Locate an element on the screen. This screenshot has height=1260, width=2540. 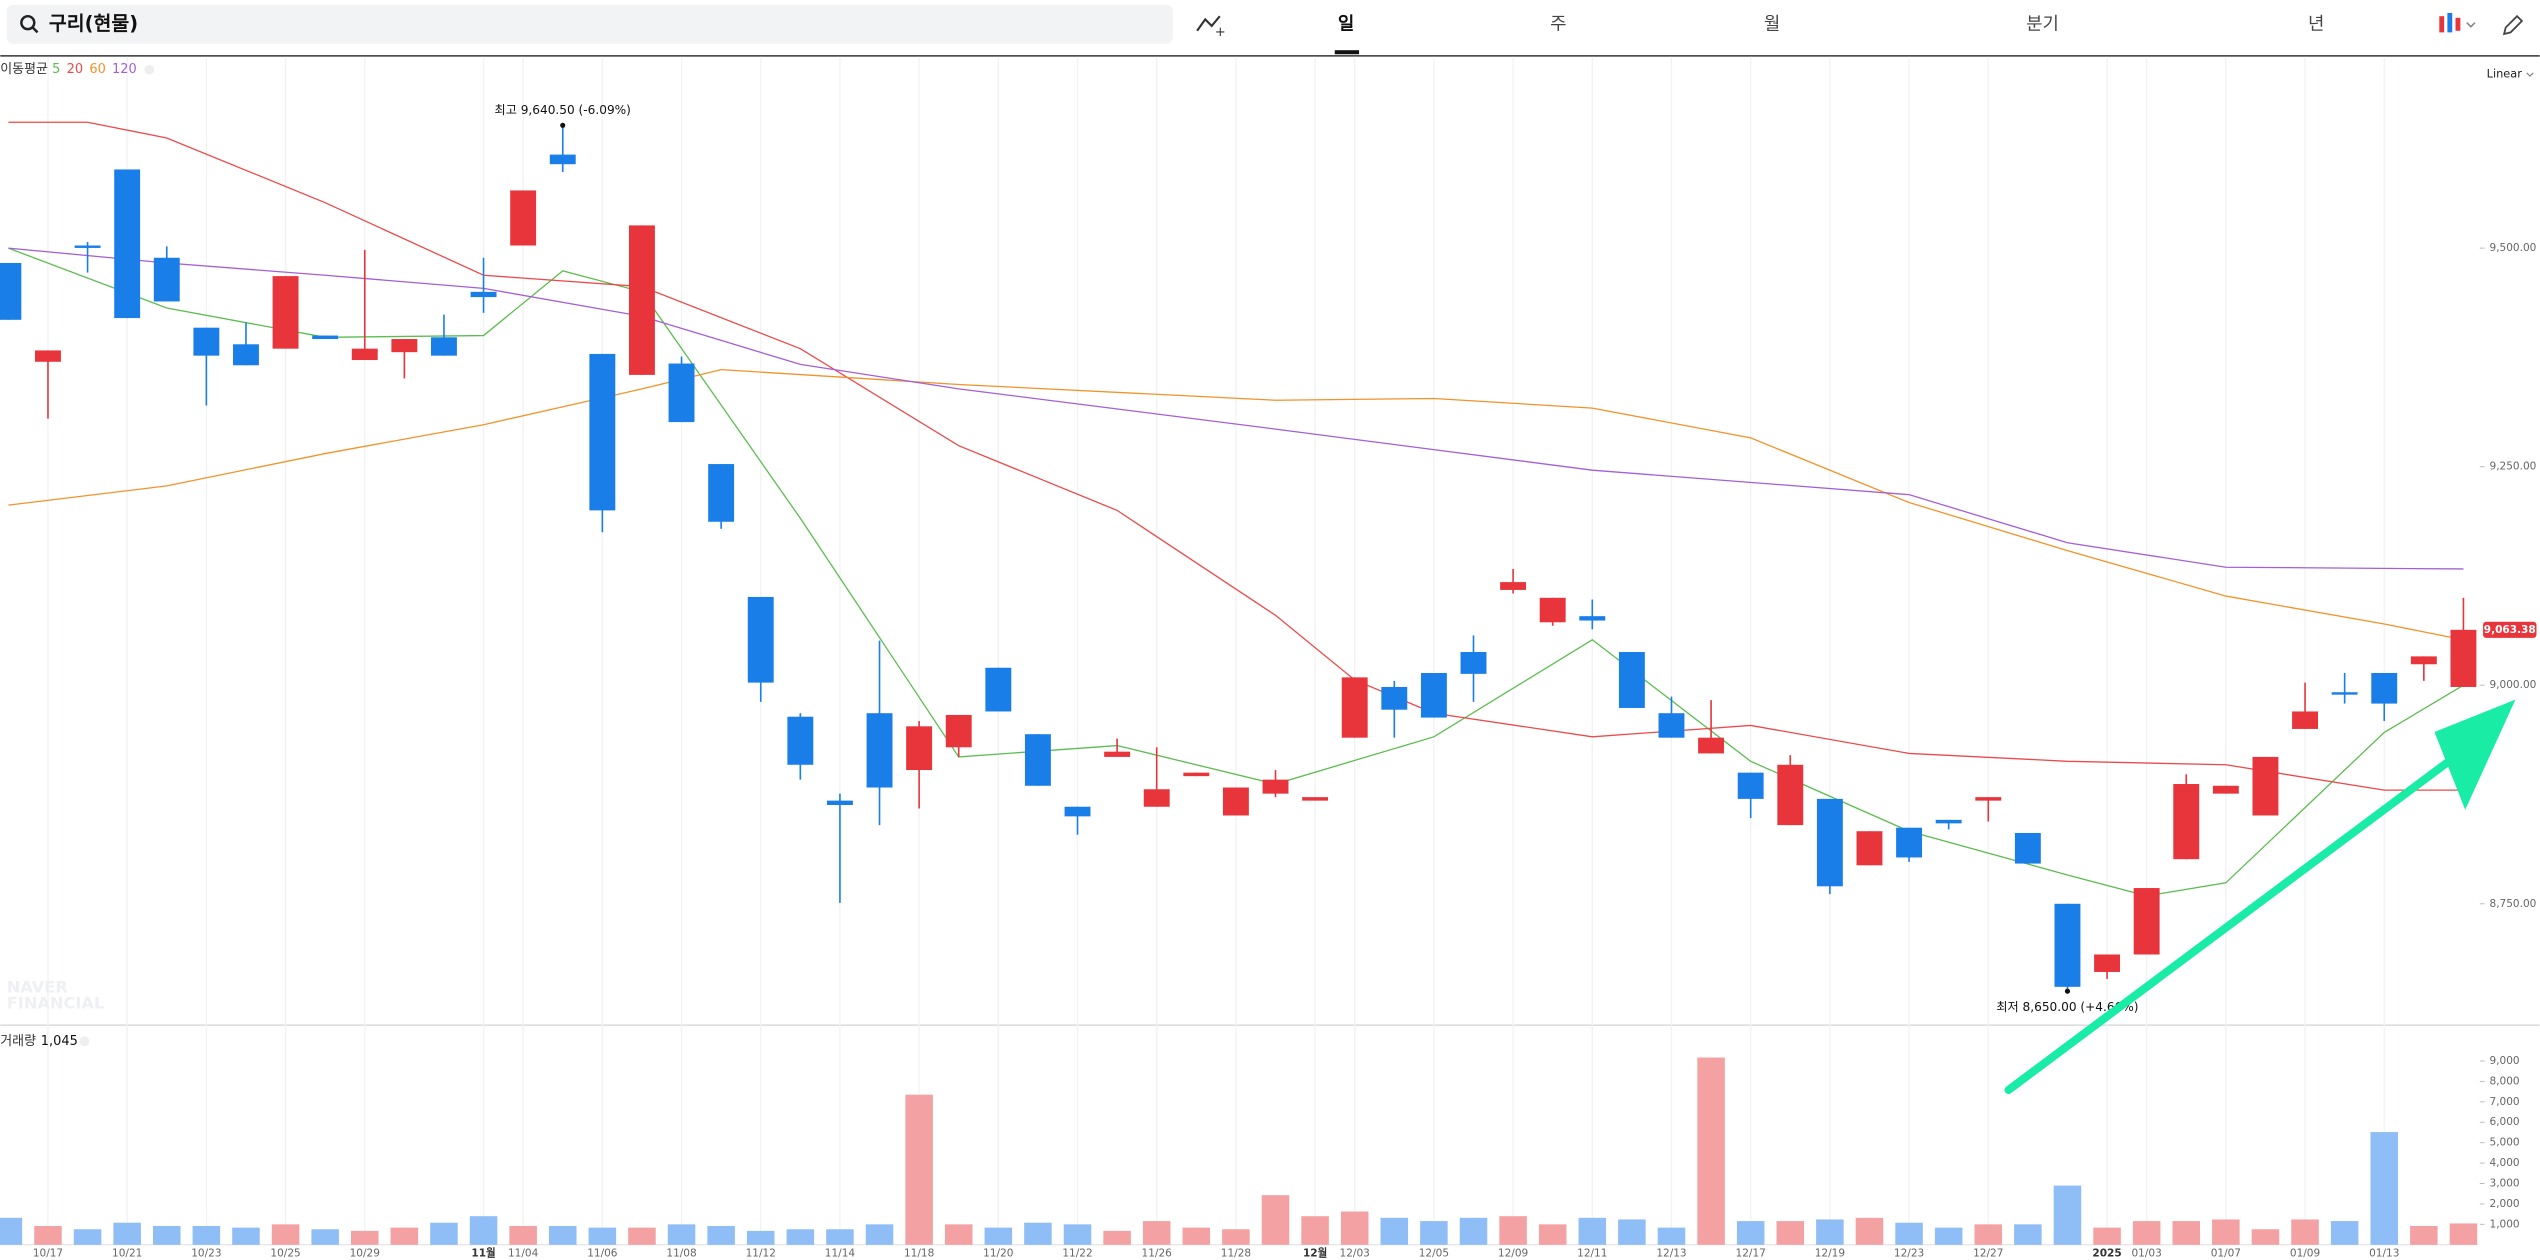
x-tick-label: 12/27 is located at coordinates (1988, 1254).